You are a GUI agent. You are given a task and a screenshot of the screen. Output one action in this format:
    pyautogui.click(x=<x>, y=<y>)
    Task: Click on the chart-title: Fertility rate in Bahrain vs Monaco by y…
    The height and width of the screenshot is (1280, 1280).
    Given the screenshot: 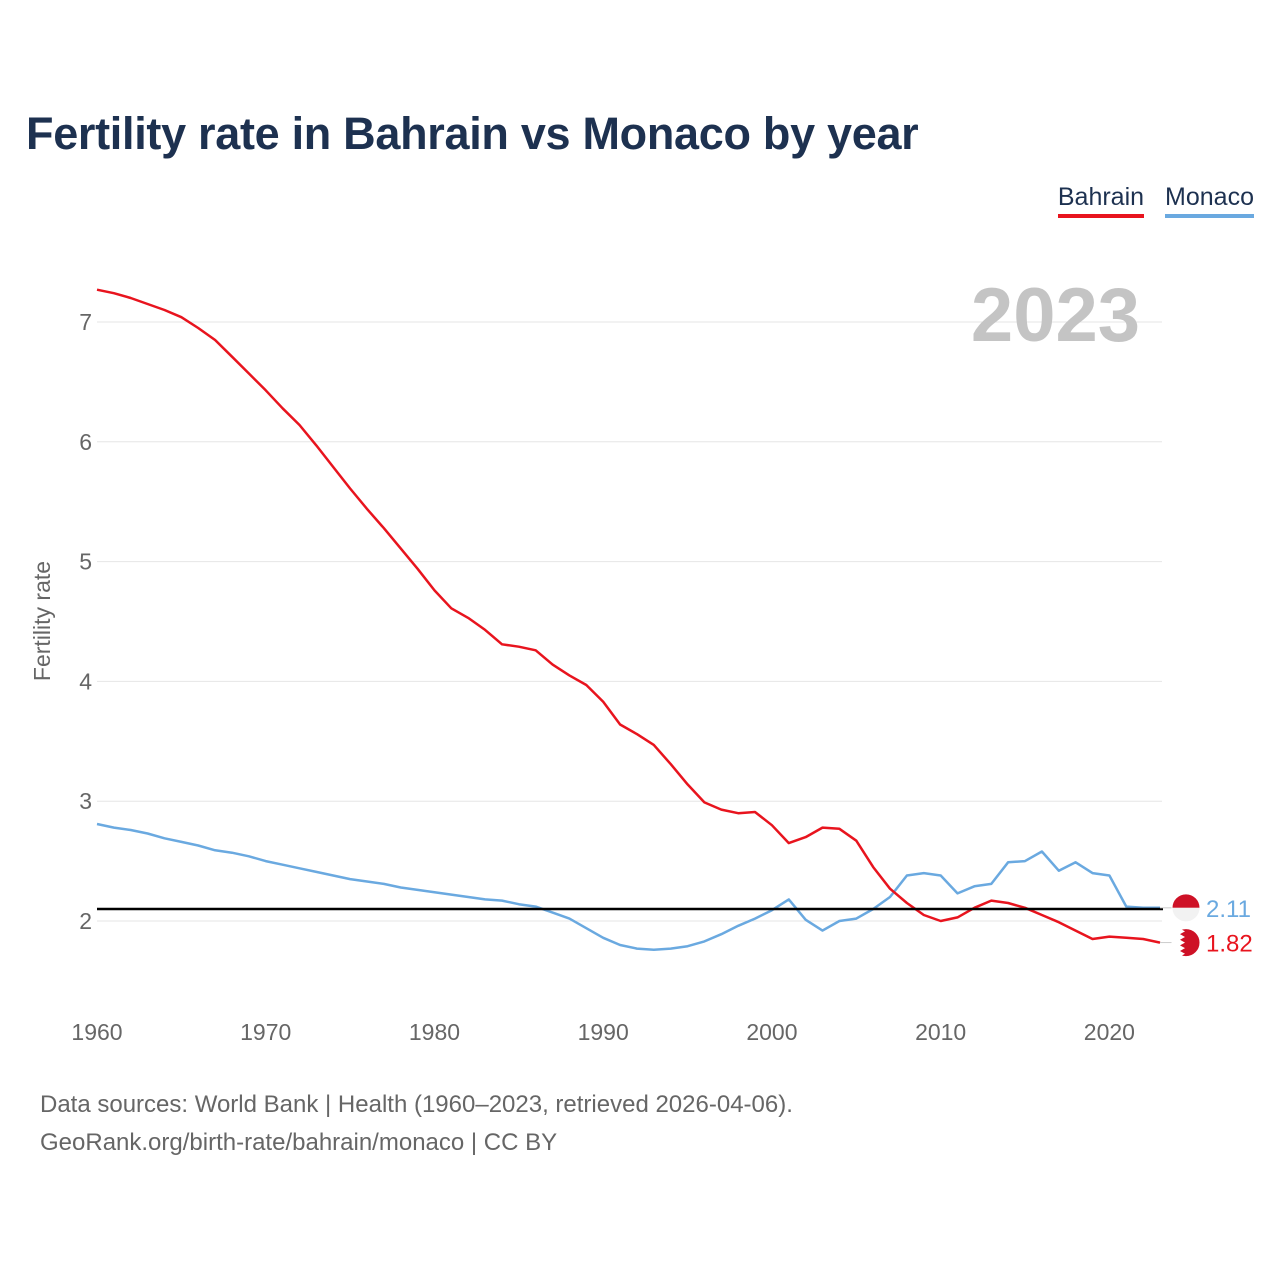 What is the action you would take?
    pyautogui.click(x=472, y=133)
    